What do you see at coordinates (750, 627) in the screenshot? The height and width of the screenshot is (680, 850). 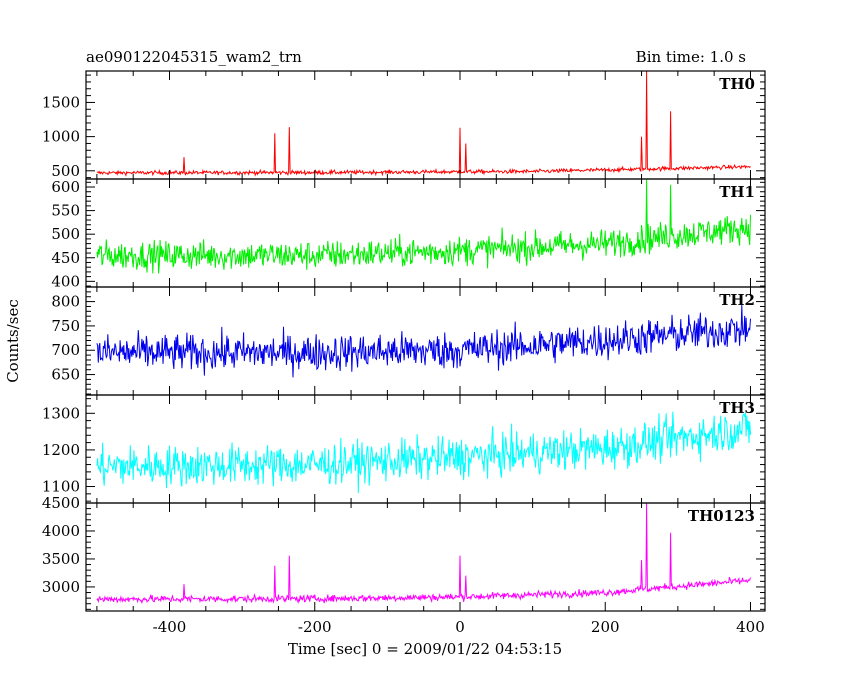 I see `x-tick-label: 400` at bounding box center [750, 627].